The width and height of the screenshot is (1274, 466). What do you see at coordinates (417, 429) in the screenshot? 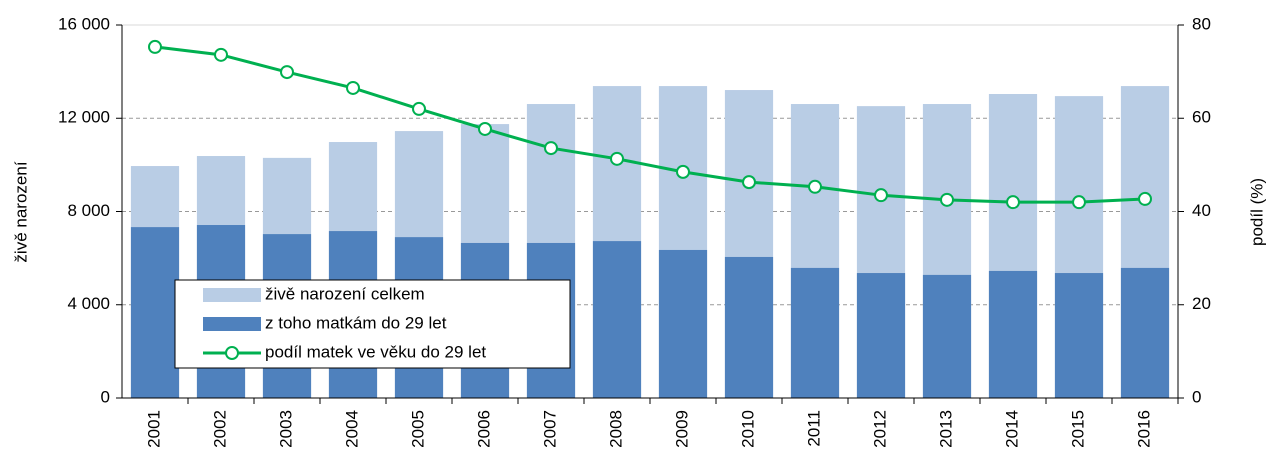
I see `x-tick-label: 2005` at bounding box center [417, 429].